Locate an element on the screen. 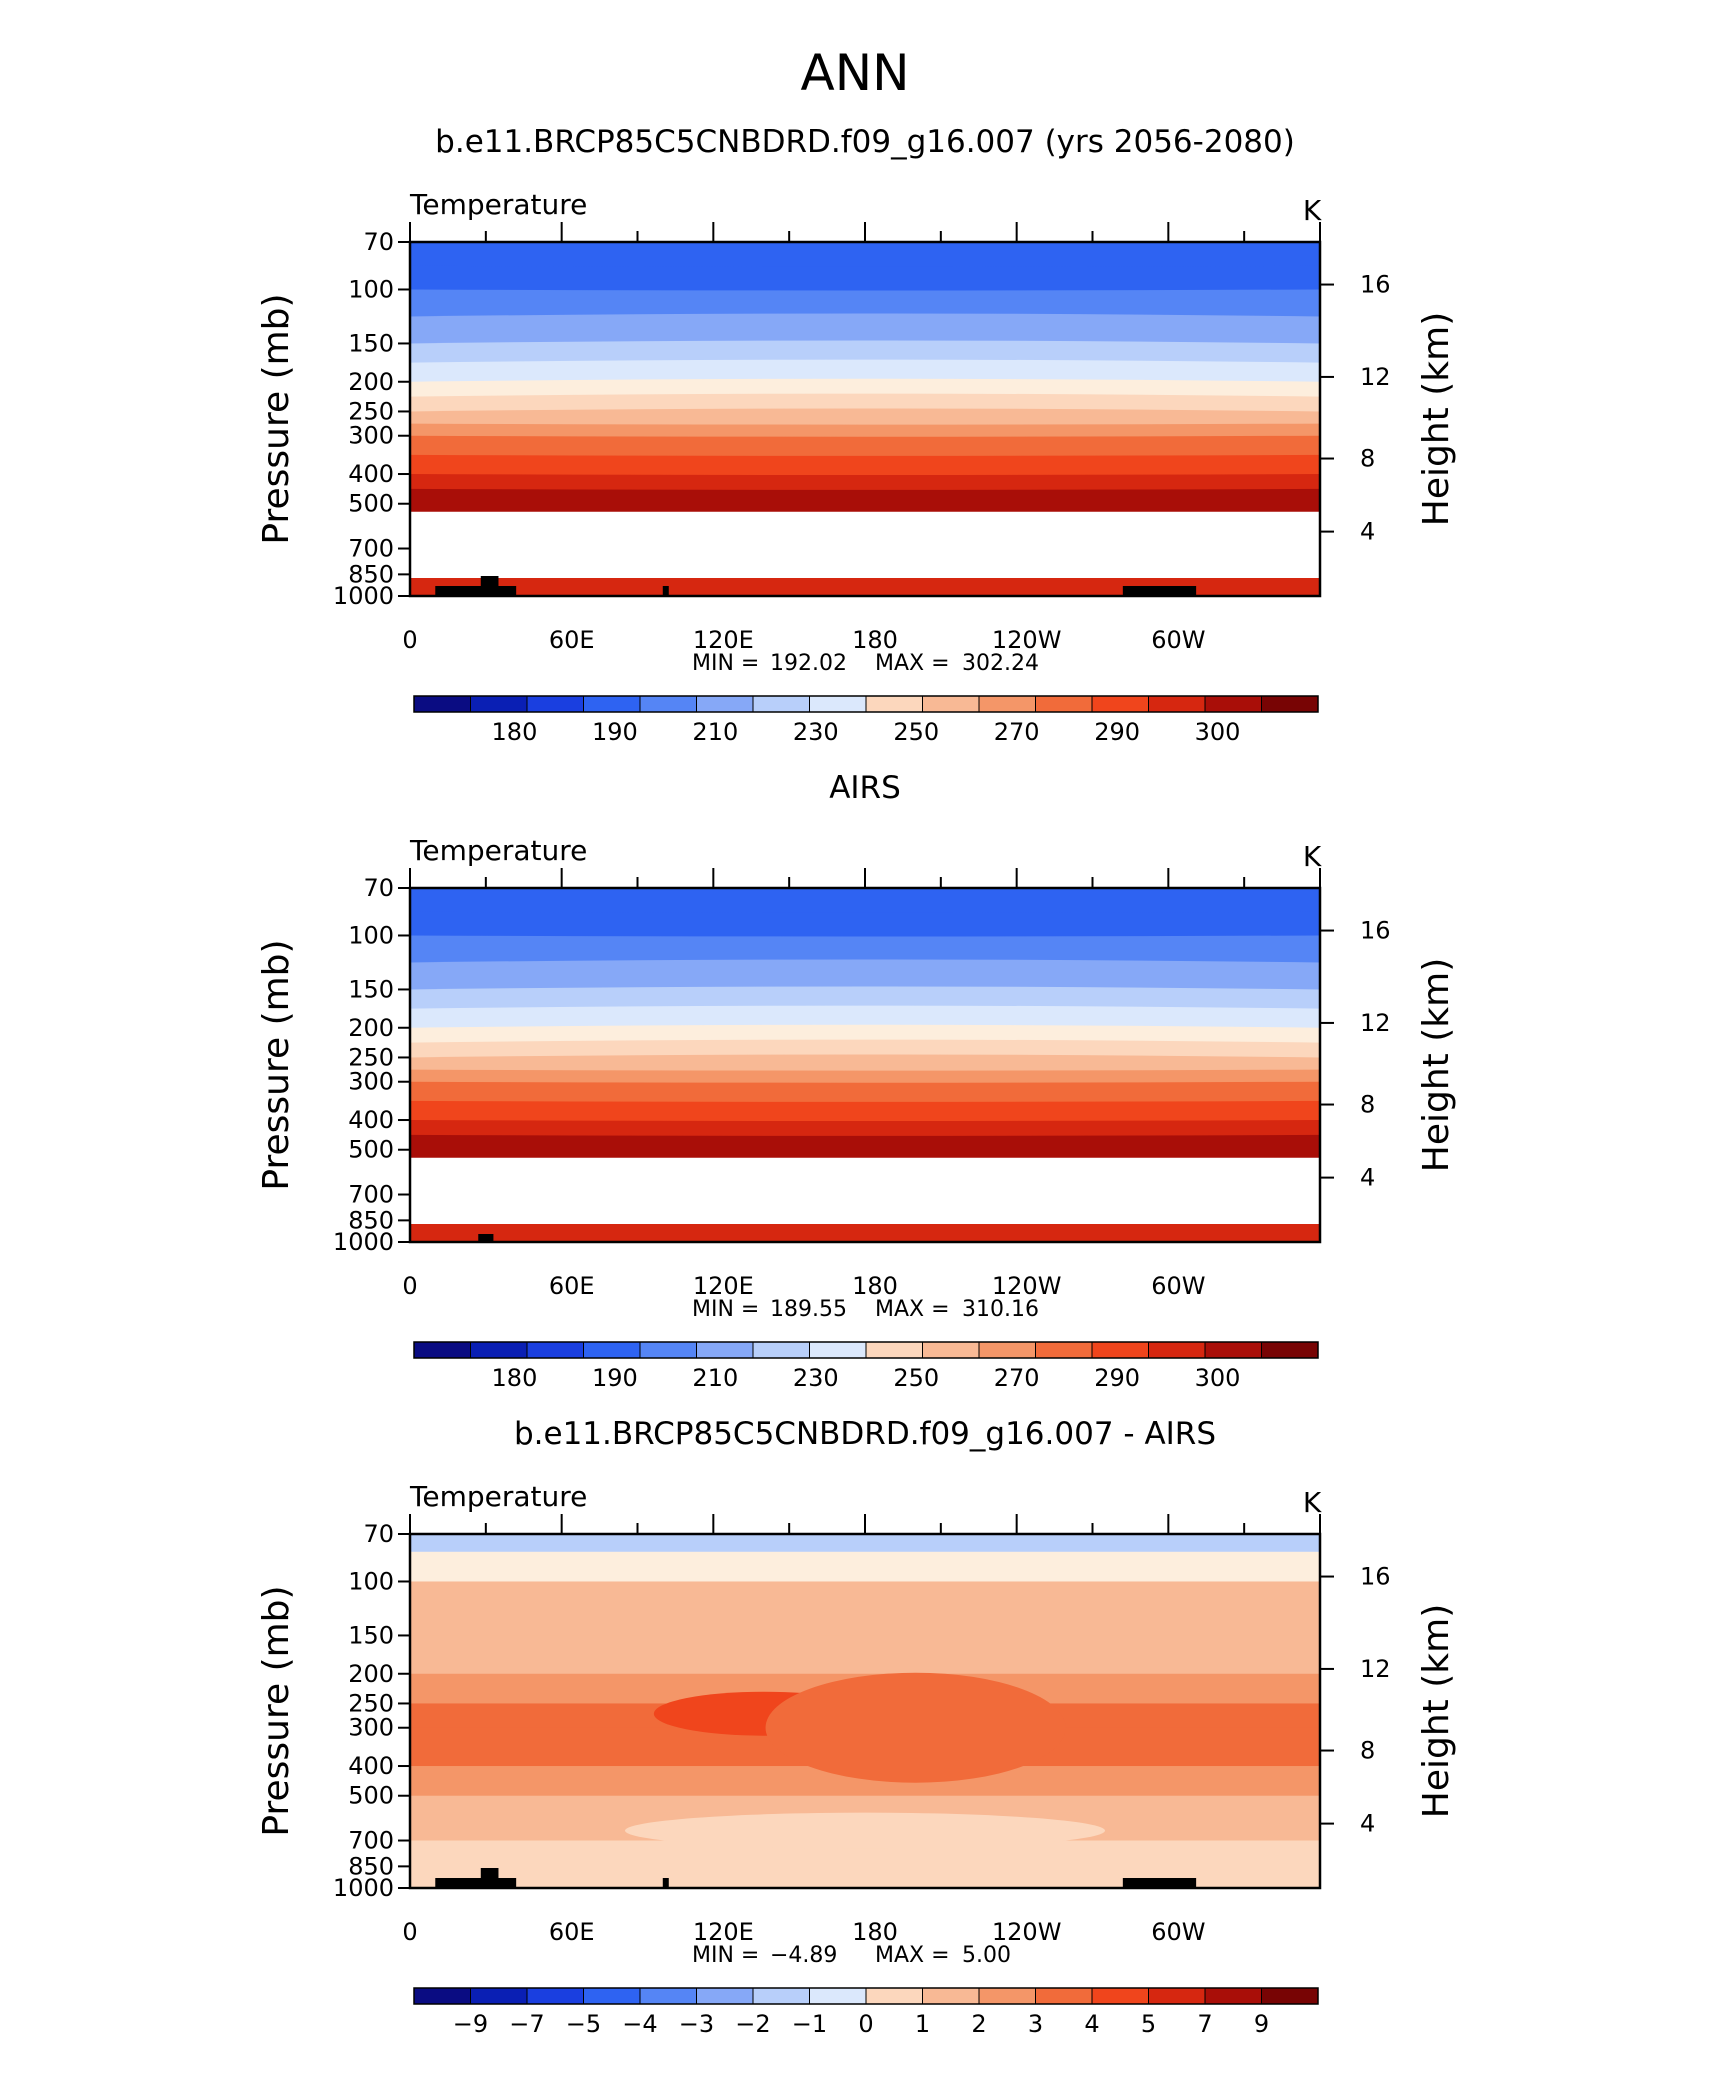  x-tick-label: 0 is located at coordinates (409, 640).